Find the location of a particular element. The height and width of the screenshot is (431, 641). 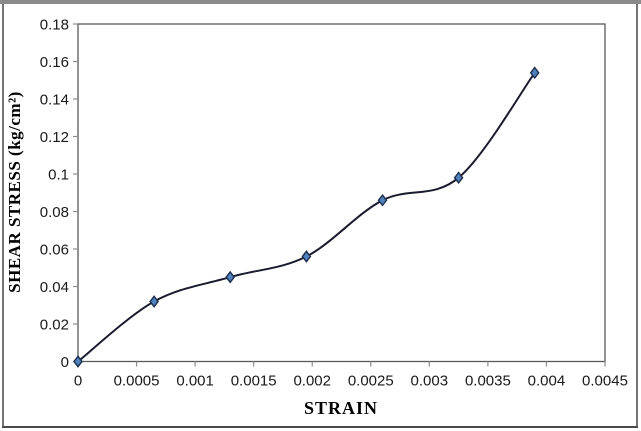

y-tick-label: 0.18 is located at coordinates (54, 24).